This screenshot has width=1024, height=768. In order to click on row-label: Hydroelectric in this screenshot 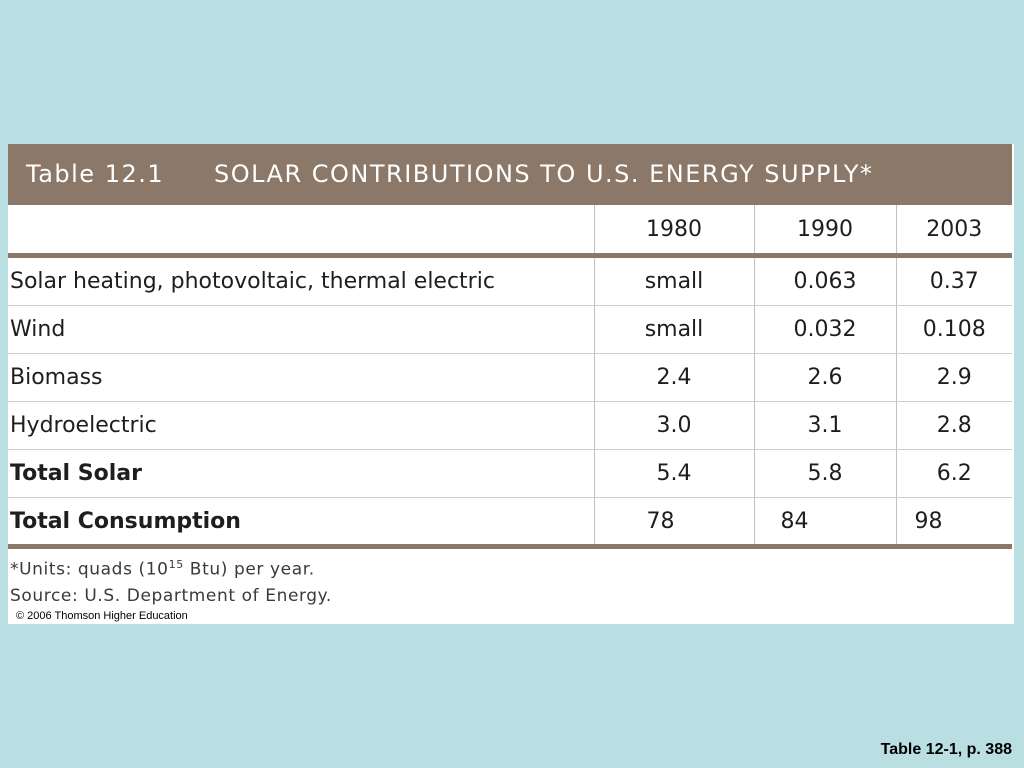, I will do `click(301, 425)`.